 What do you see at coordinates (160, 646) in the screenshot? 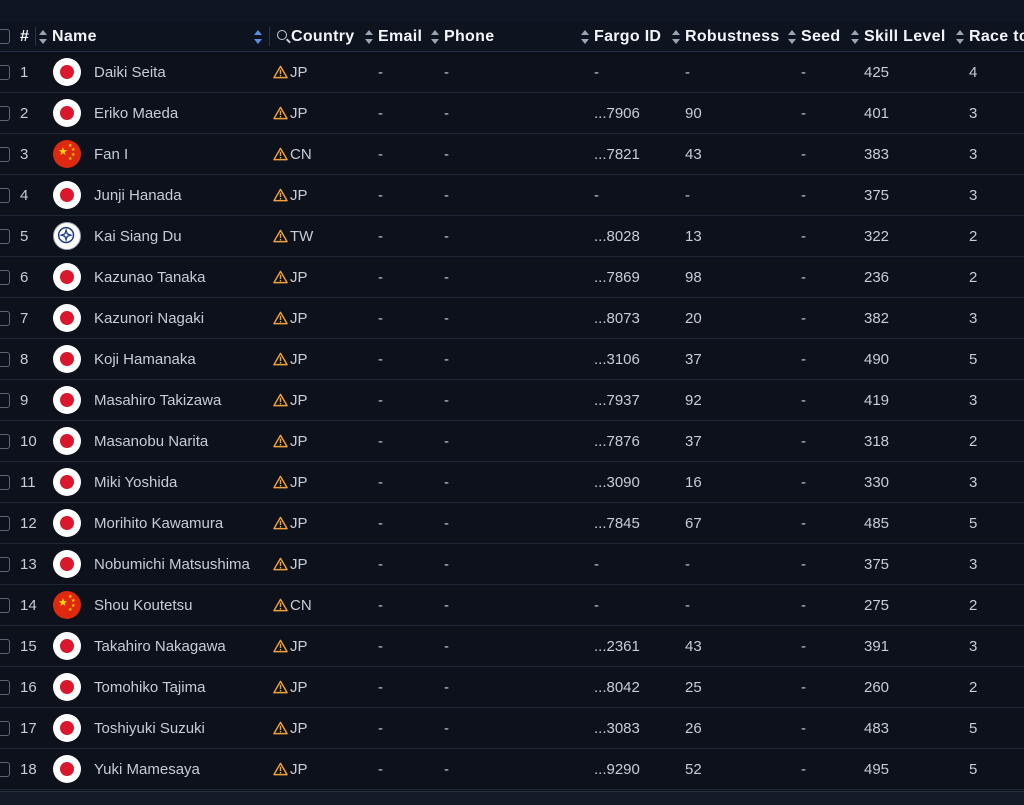
I see `player-name: Takahiro Nakagawa` at bounding box center [160, 646].